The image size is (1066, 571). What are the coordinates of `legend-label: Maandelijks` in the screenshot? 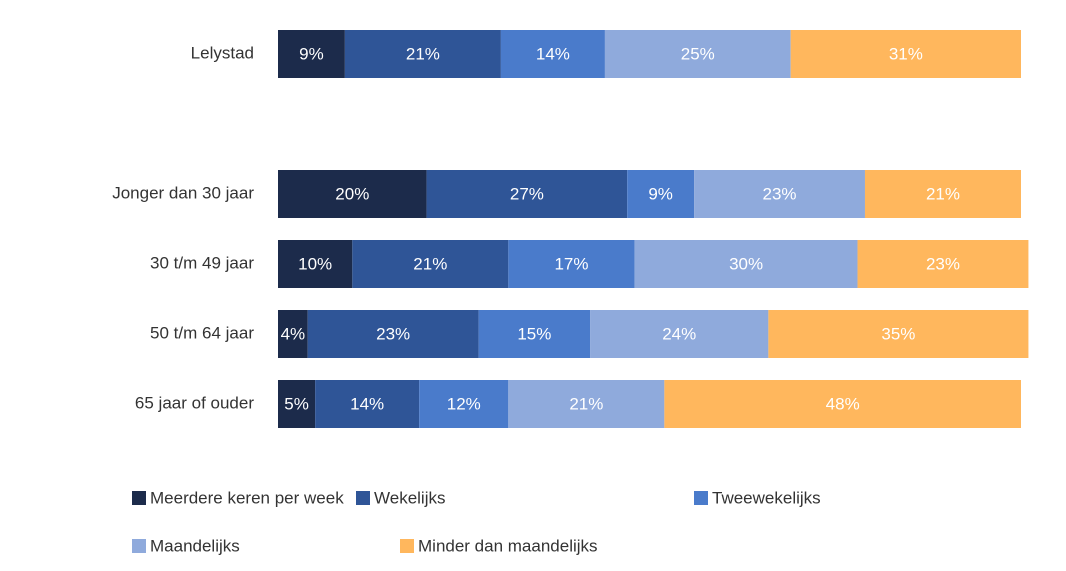 It's located at (195, 545).